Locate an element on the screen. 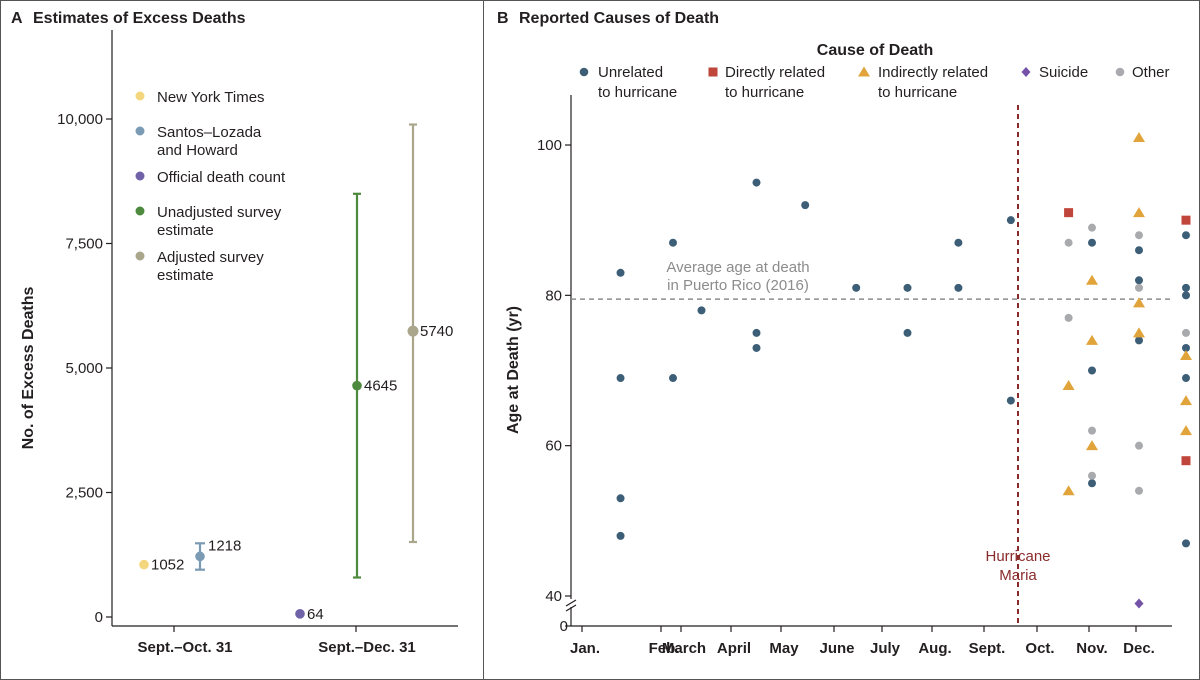 The height and width of the screenshot is (680, 1200). data-label: 4645 is located at coordinates (380, 386).